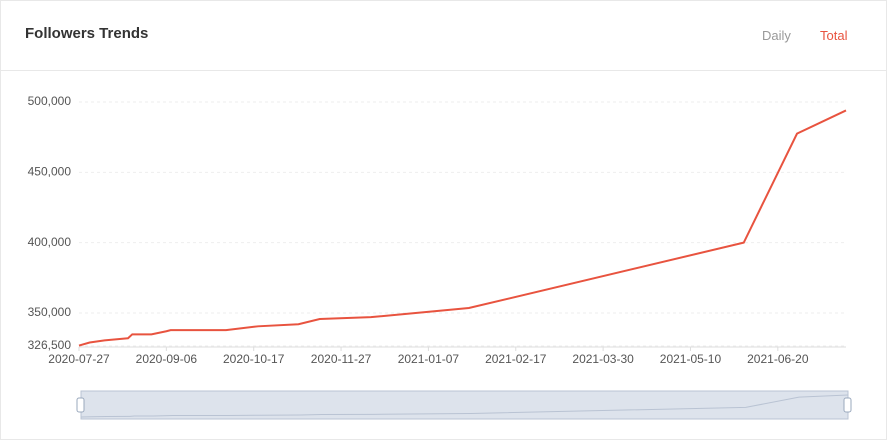 This screenshot has width=887, height=440. What do you see at coordinates (50, 171) in the screenshot?
I see `y-tick-label: 450,000` at bounding box center [50, 171].